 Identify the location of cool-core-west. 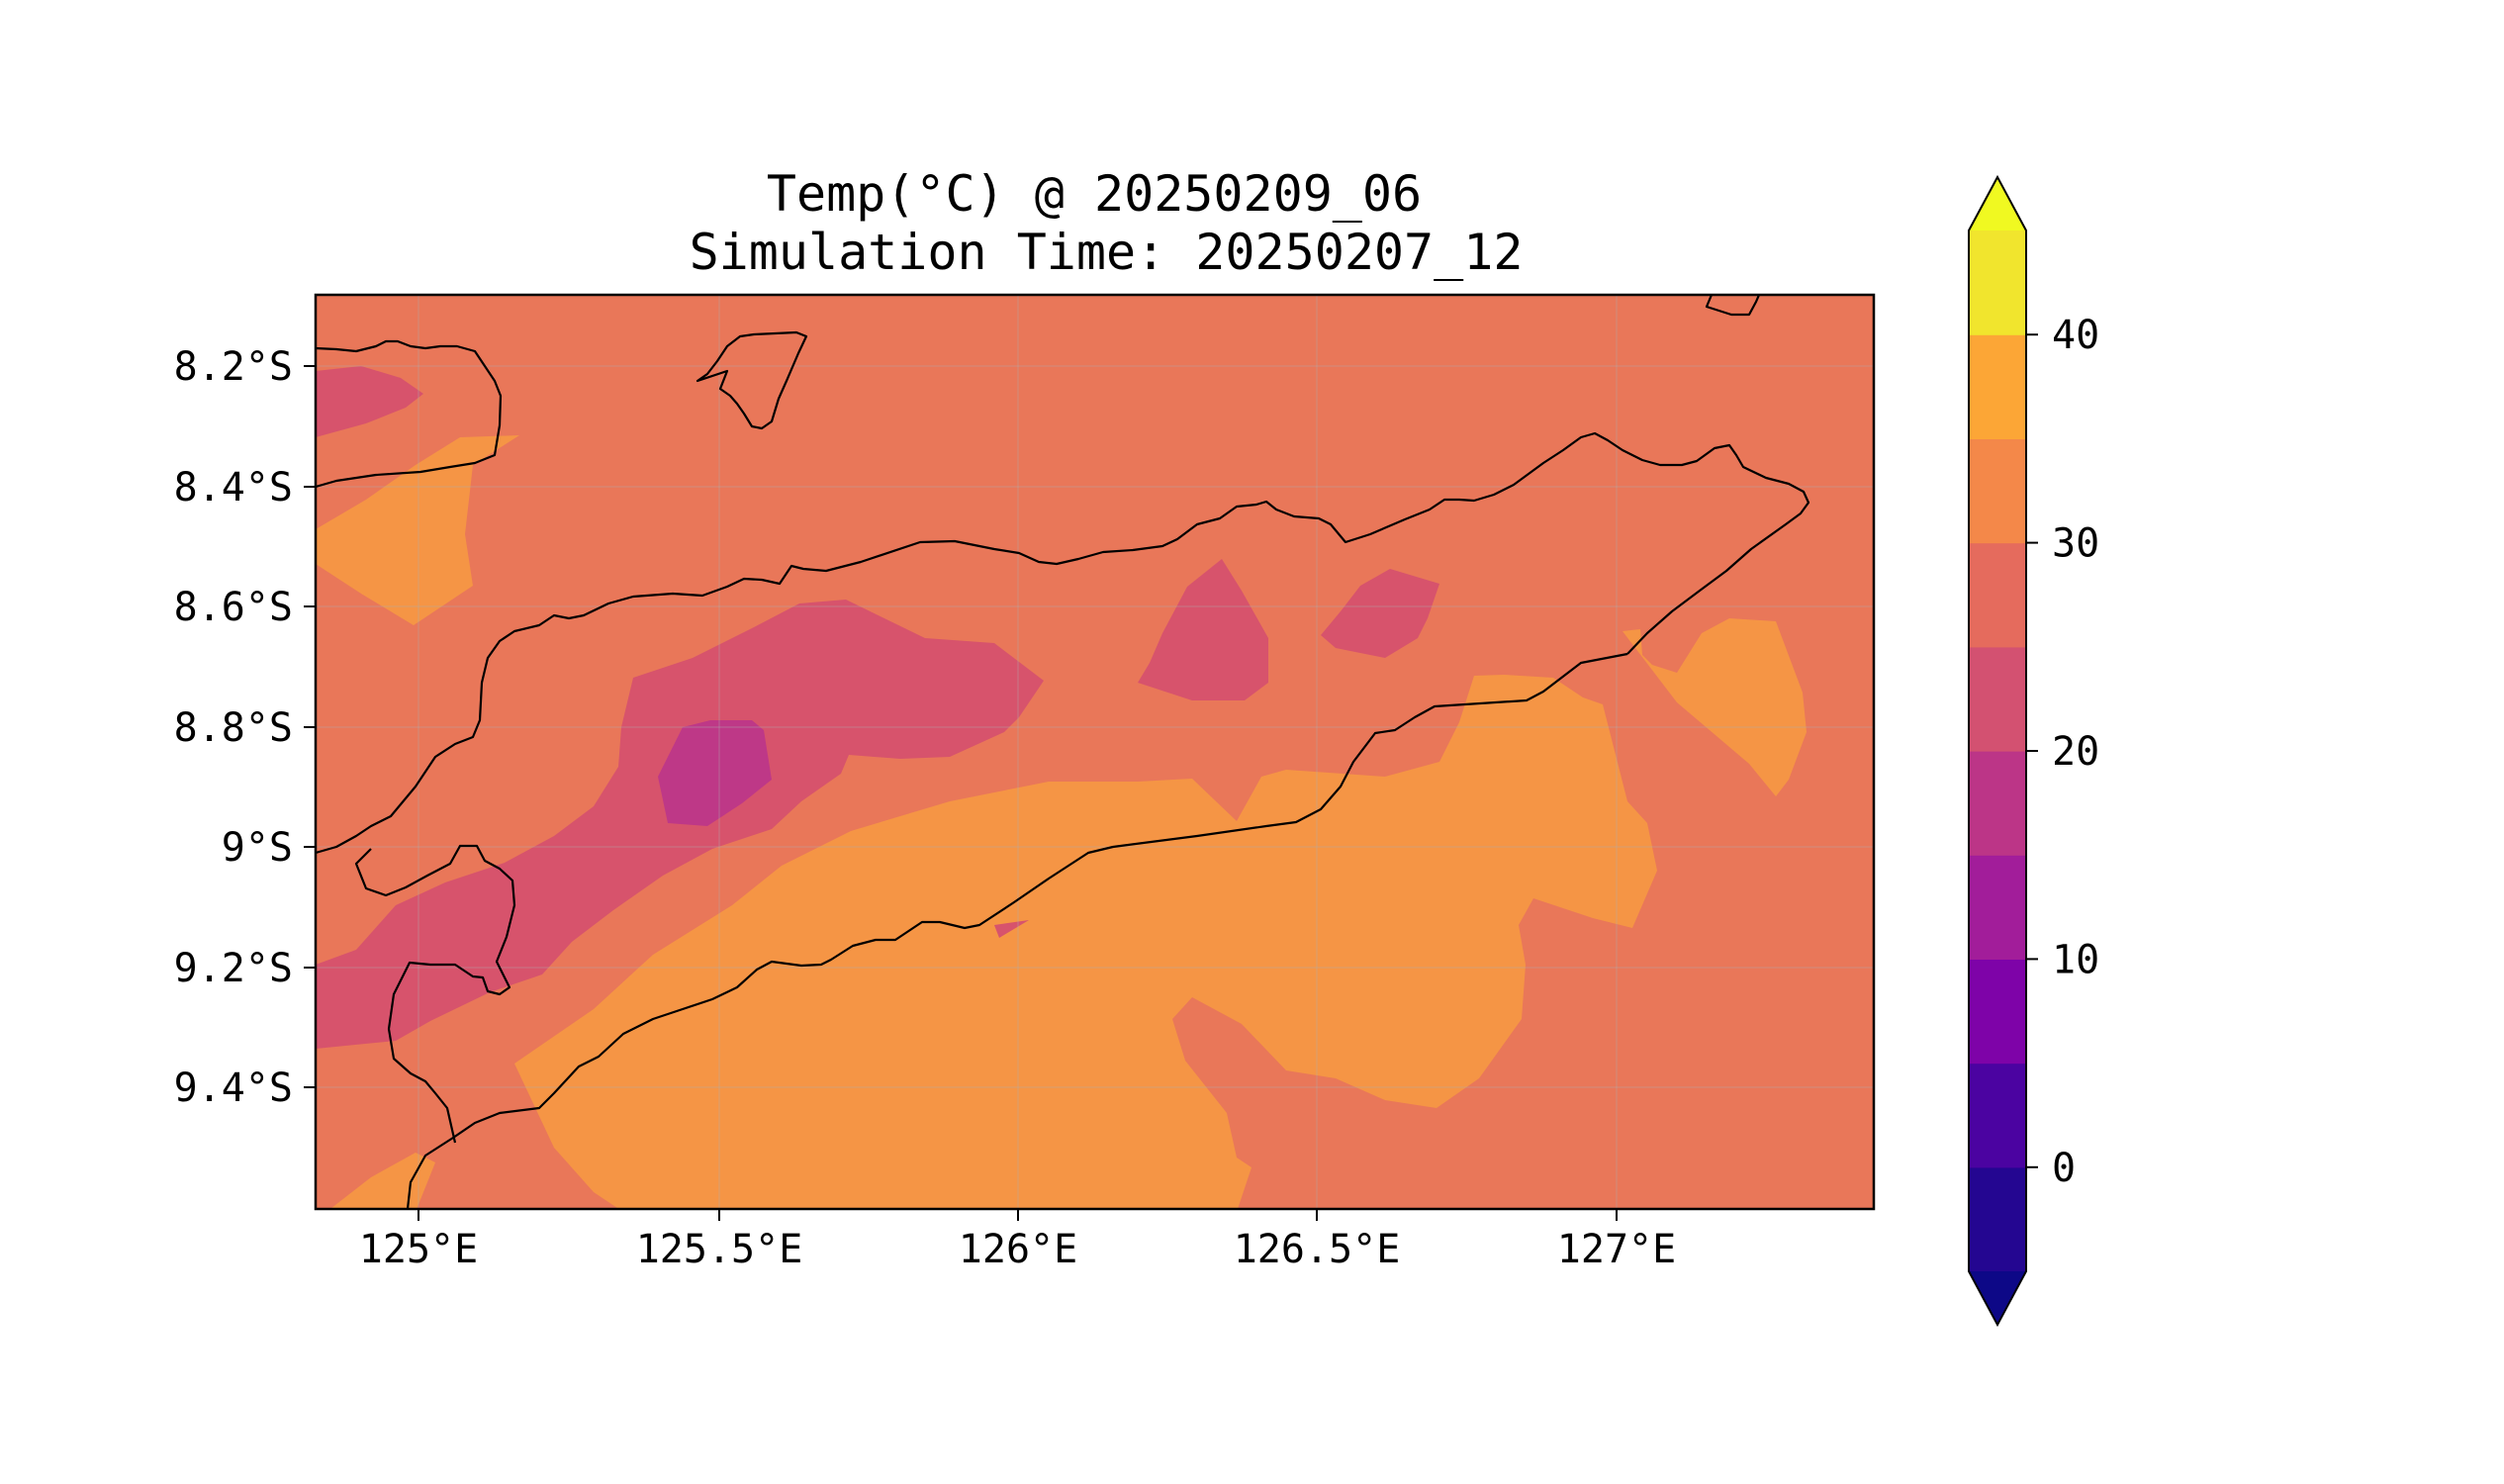
(715, 773).